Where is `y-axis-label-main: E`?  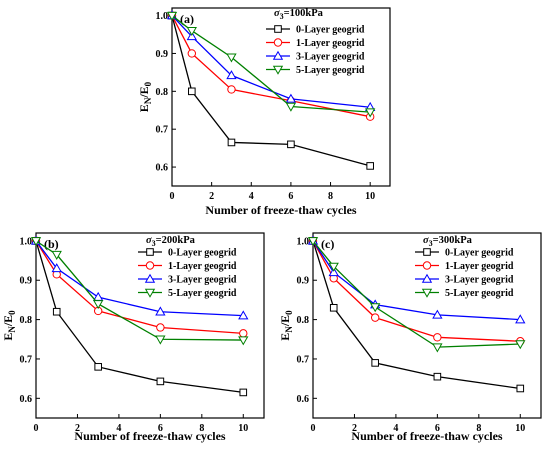 y-axis-label-main: E is located at coordinates (285, 337).